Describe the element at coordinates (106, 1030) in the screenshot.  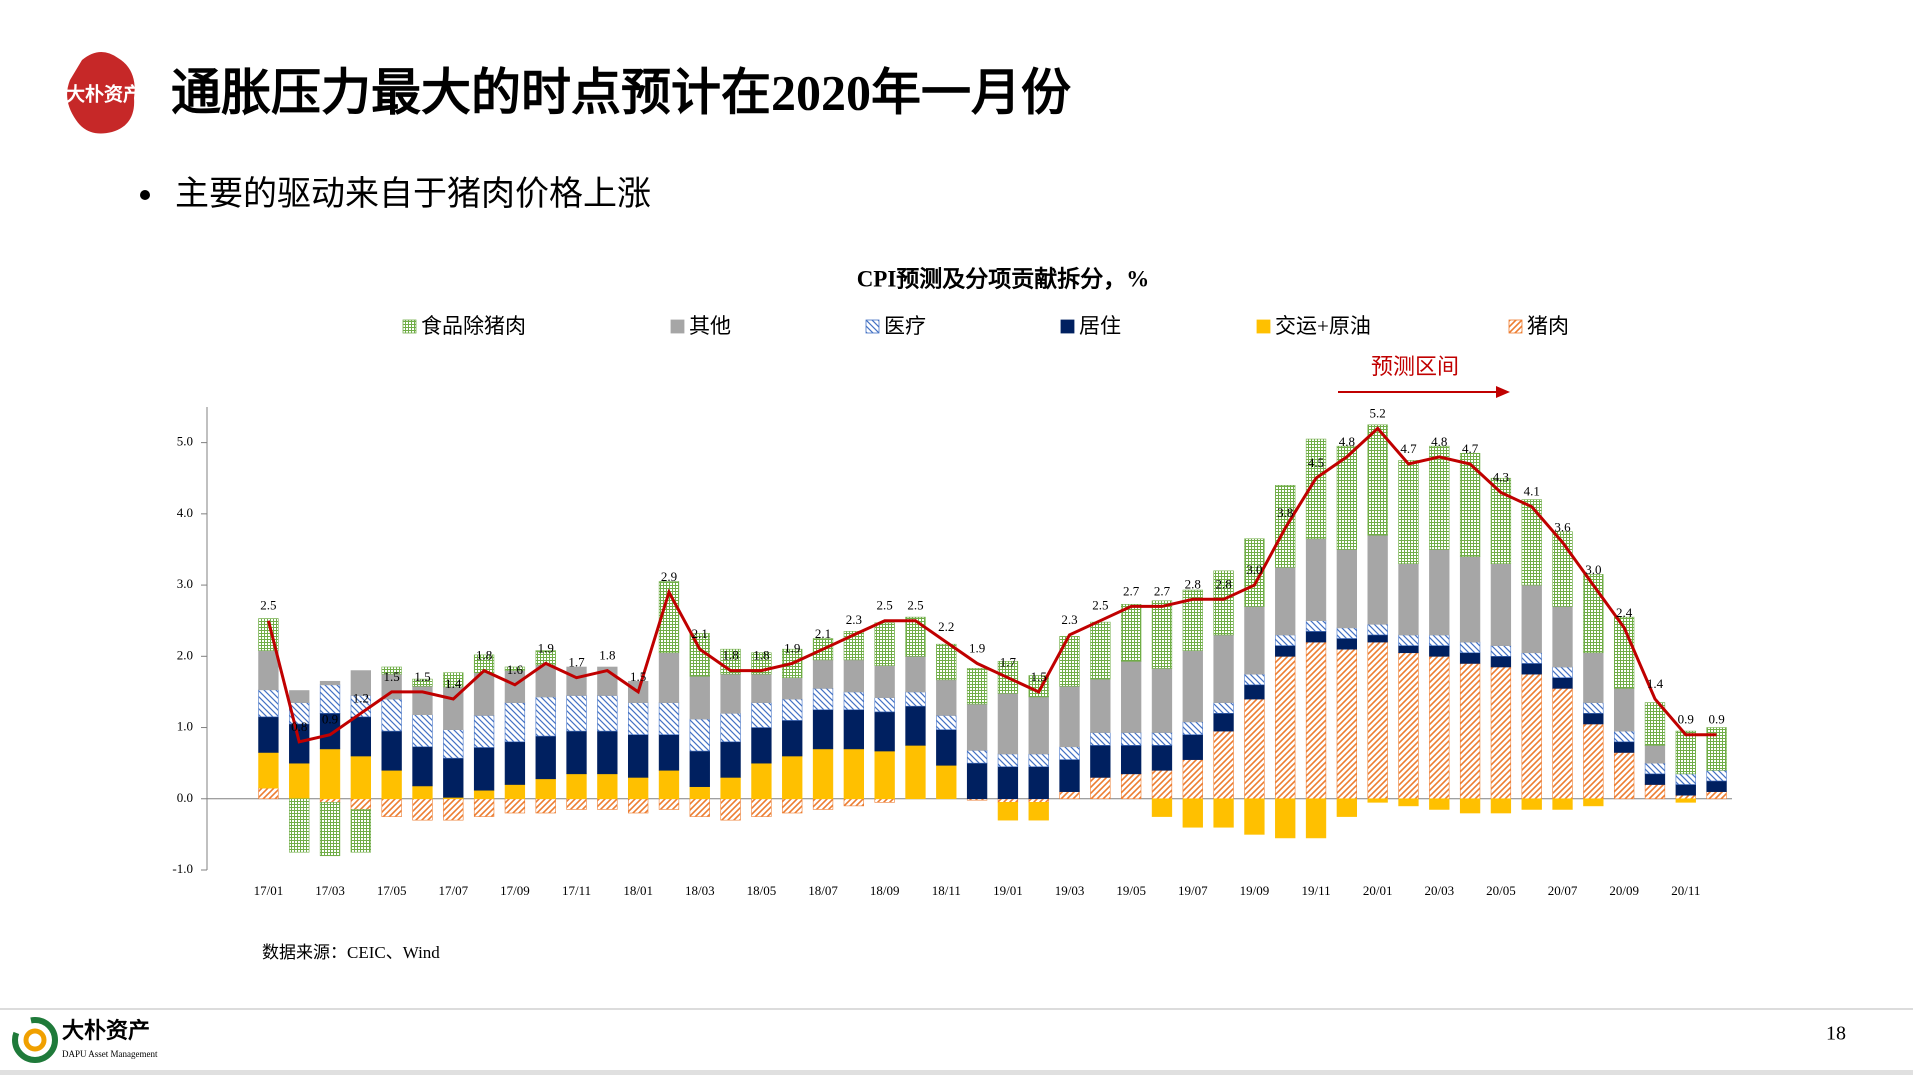
I see `footer-brand: 大朴资产` at that location.